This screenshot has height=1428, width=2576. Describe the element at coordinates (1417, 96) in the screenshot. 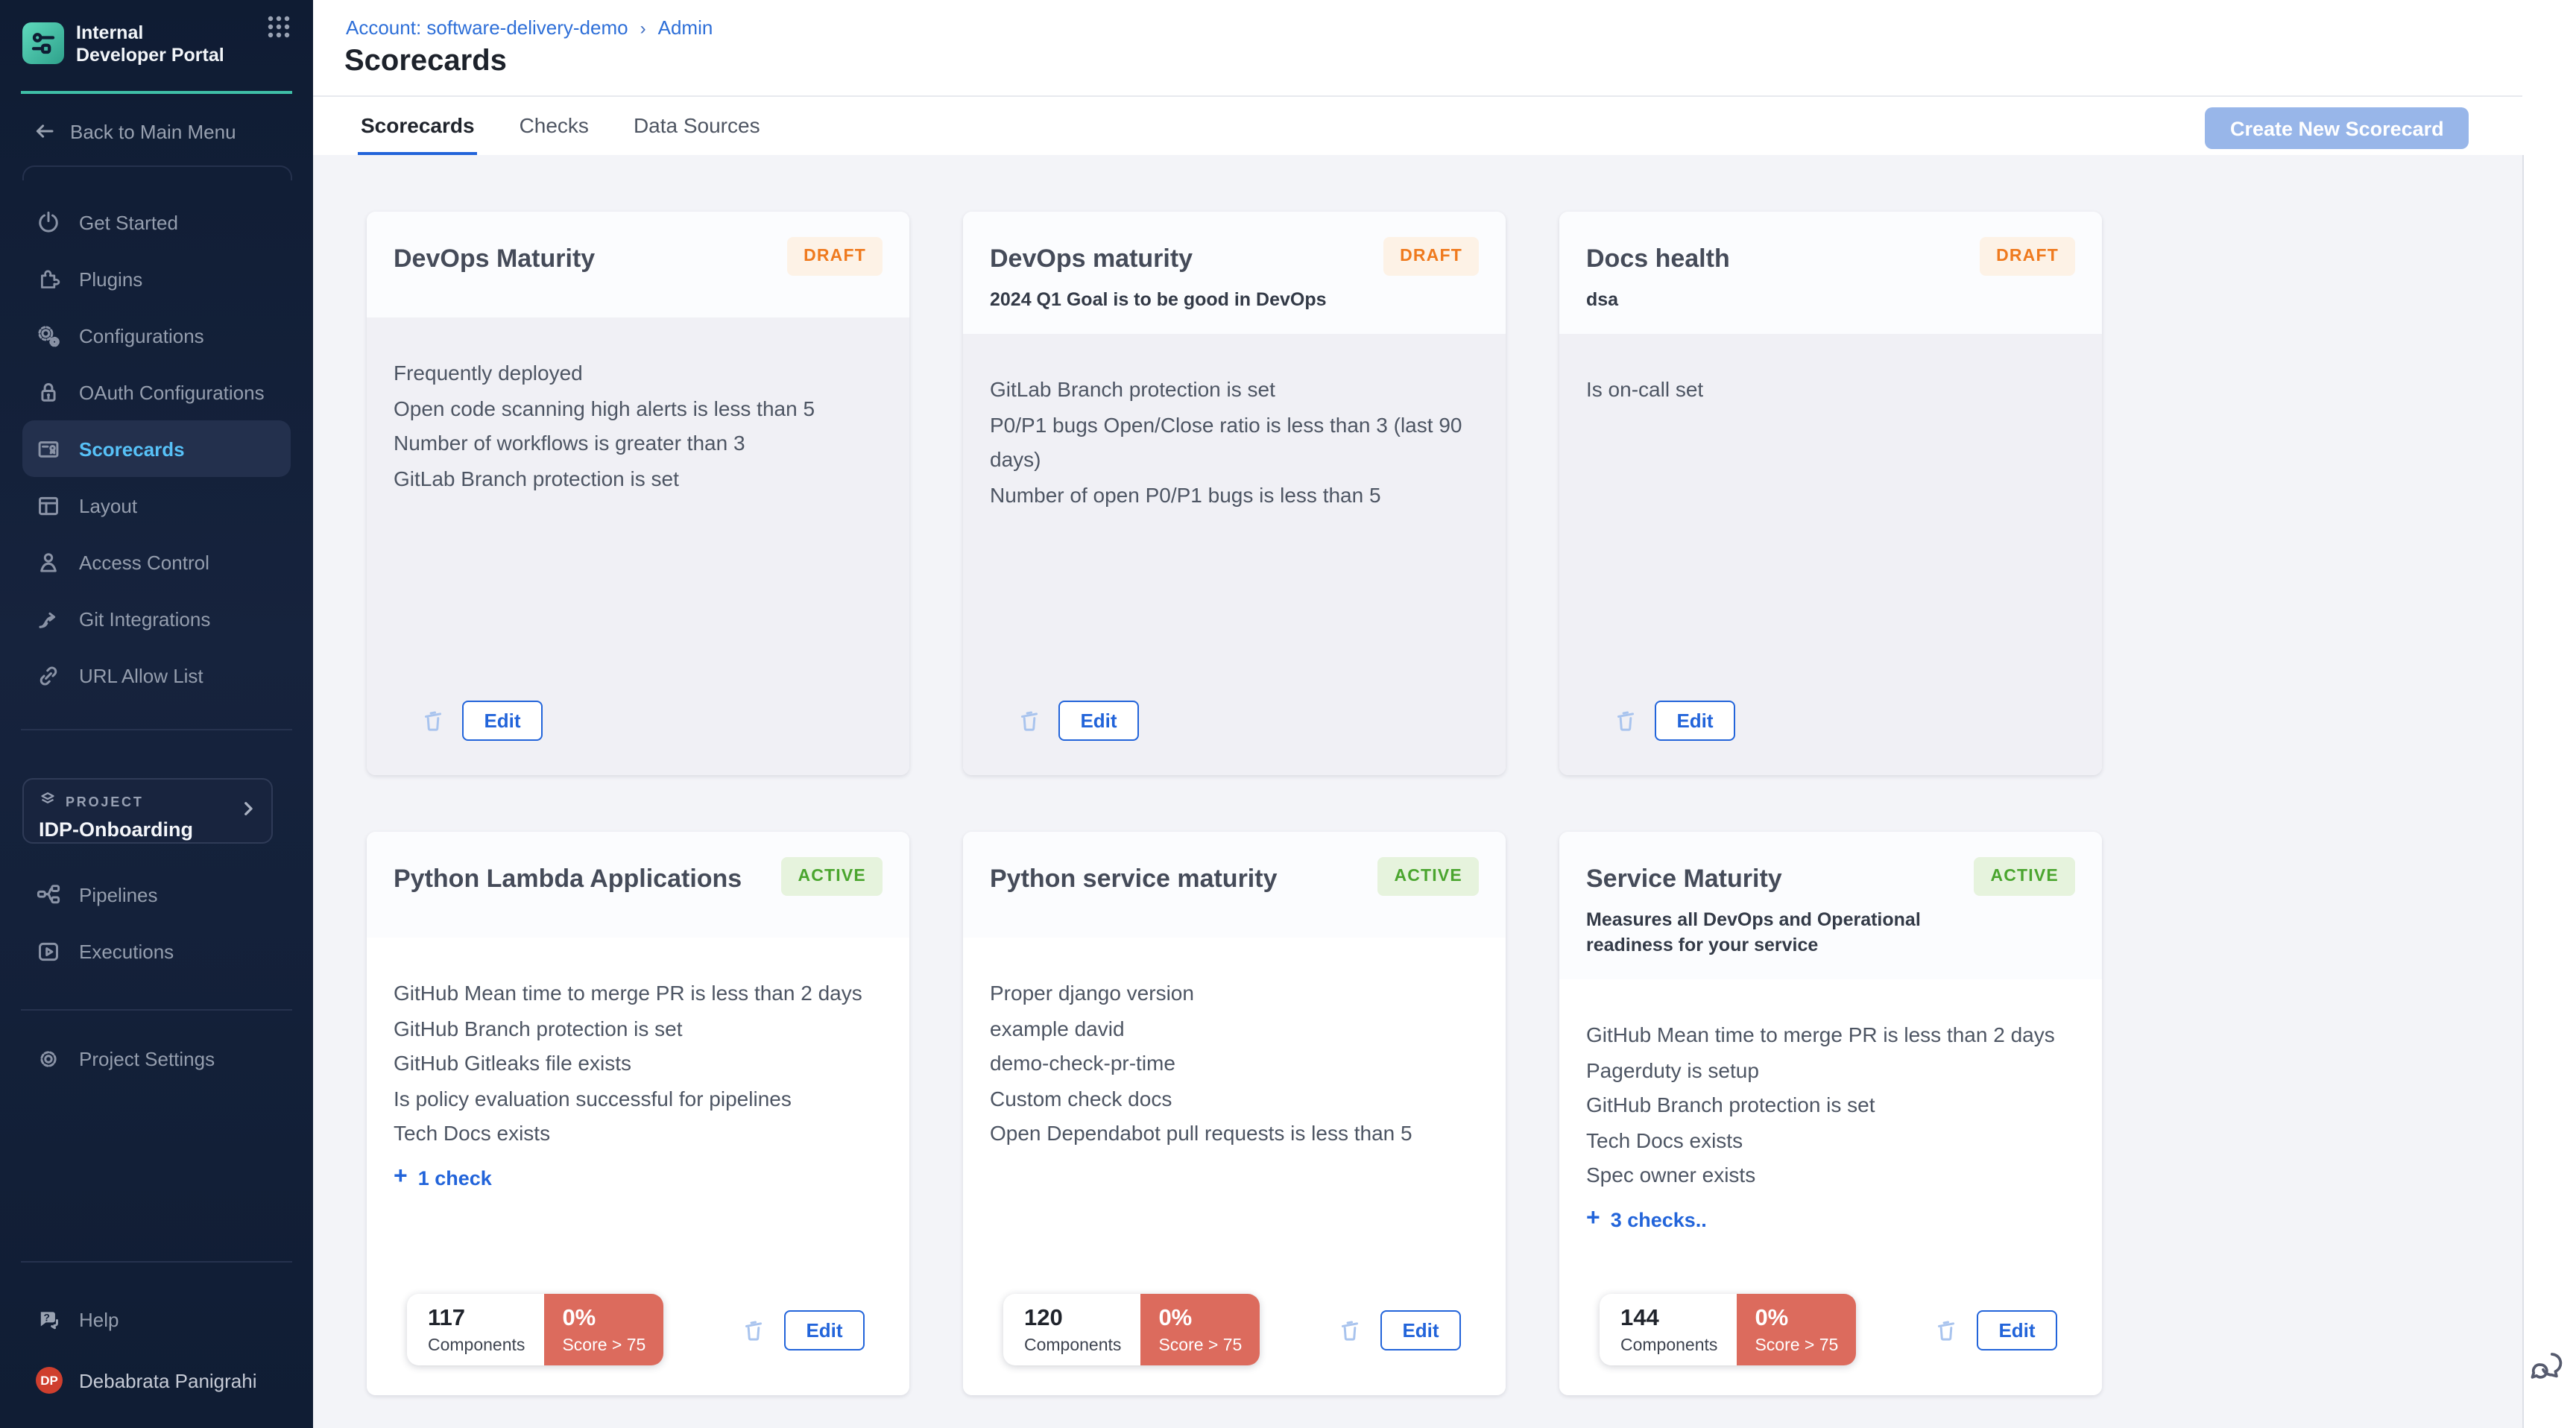

I see `header-divider` at that location.